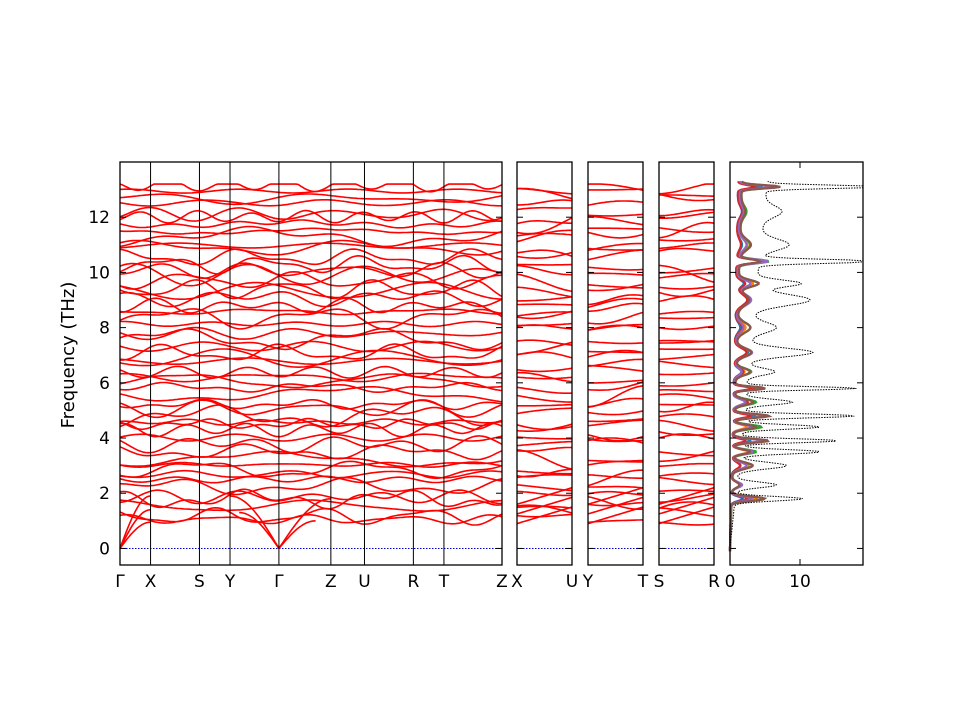  I want to click on k-point-label: S, so click(199, 582).